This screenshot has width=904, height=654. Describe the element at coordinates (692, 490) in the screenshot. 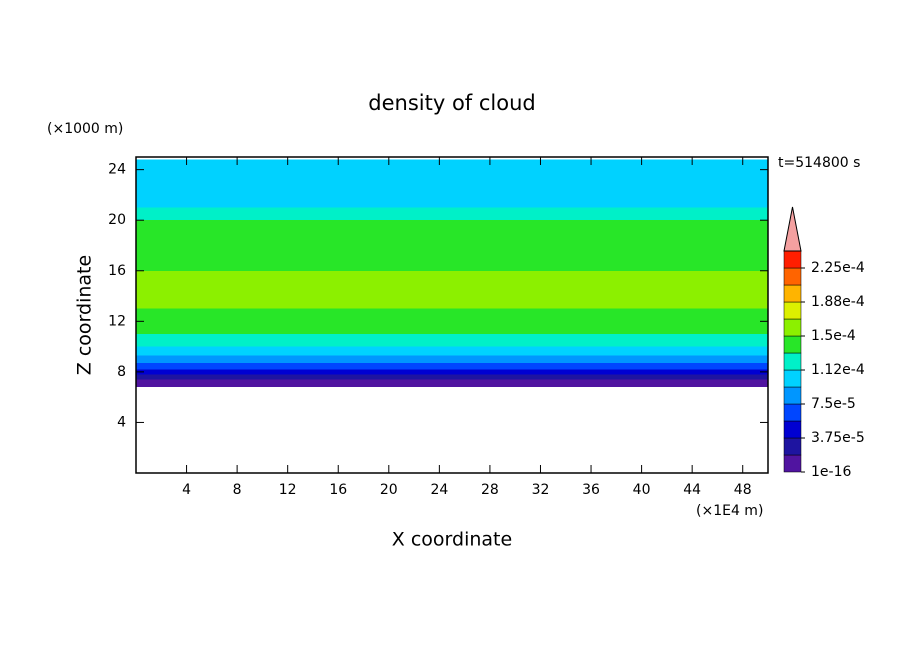

I see `x-tick-label: 44` at that location.